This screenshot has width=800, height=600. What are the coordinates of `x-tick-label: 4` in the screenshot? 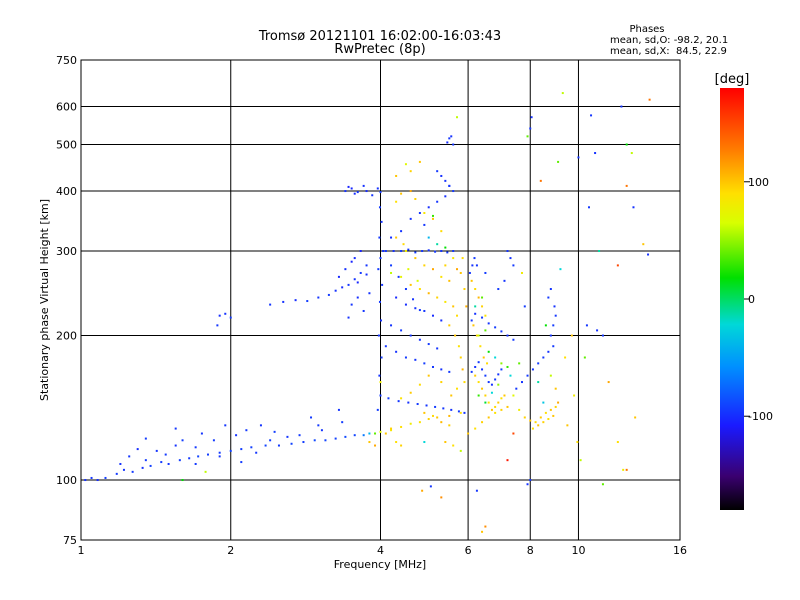 It's located at (380, 550).